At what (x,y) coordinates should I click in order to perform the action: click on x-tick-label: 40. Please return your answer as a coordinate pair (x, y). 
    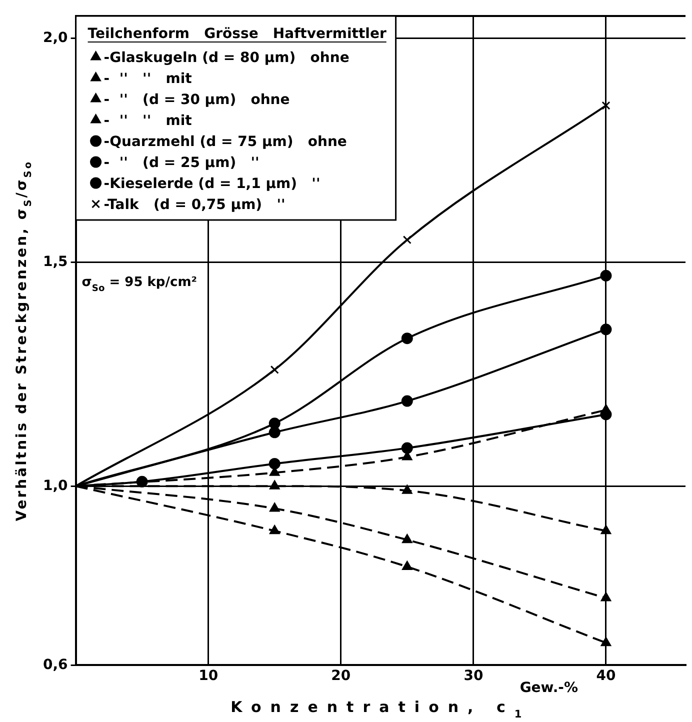
    Looking at the image, I should click on (606, 676).